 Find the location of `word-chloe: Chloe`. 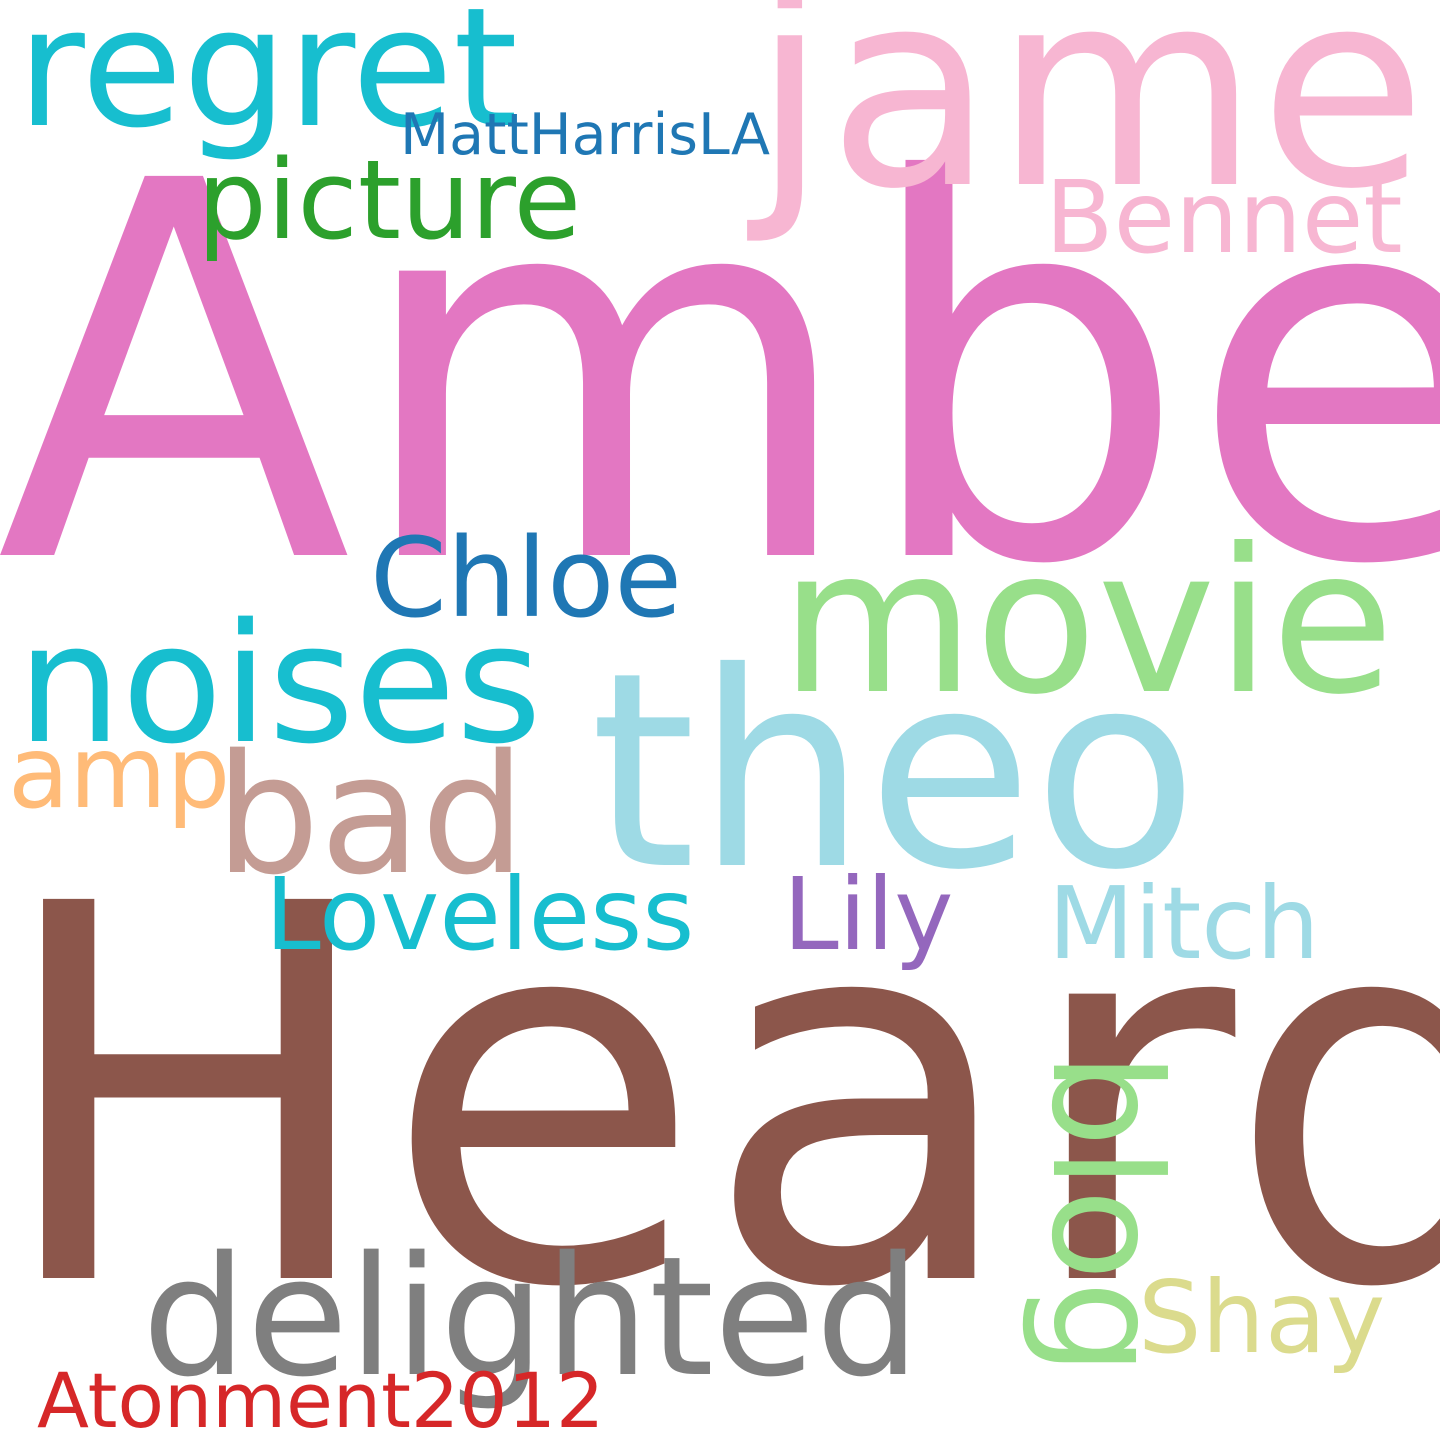

word-chloe: Chloe is located at coordinates (526, 578).